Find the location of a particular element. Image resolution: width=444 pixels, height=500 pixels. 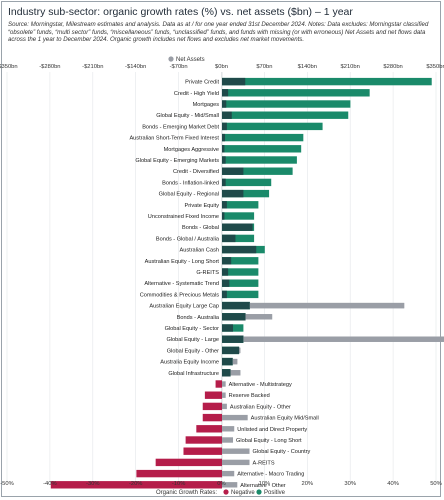

legend-negative-dot is located at coordinates (226, 492).